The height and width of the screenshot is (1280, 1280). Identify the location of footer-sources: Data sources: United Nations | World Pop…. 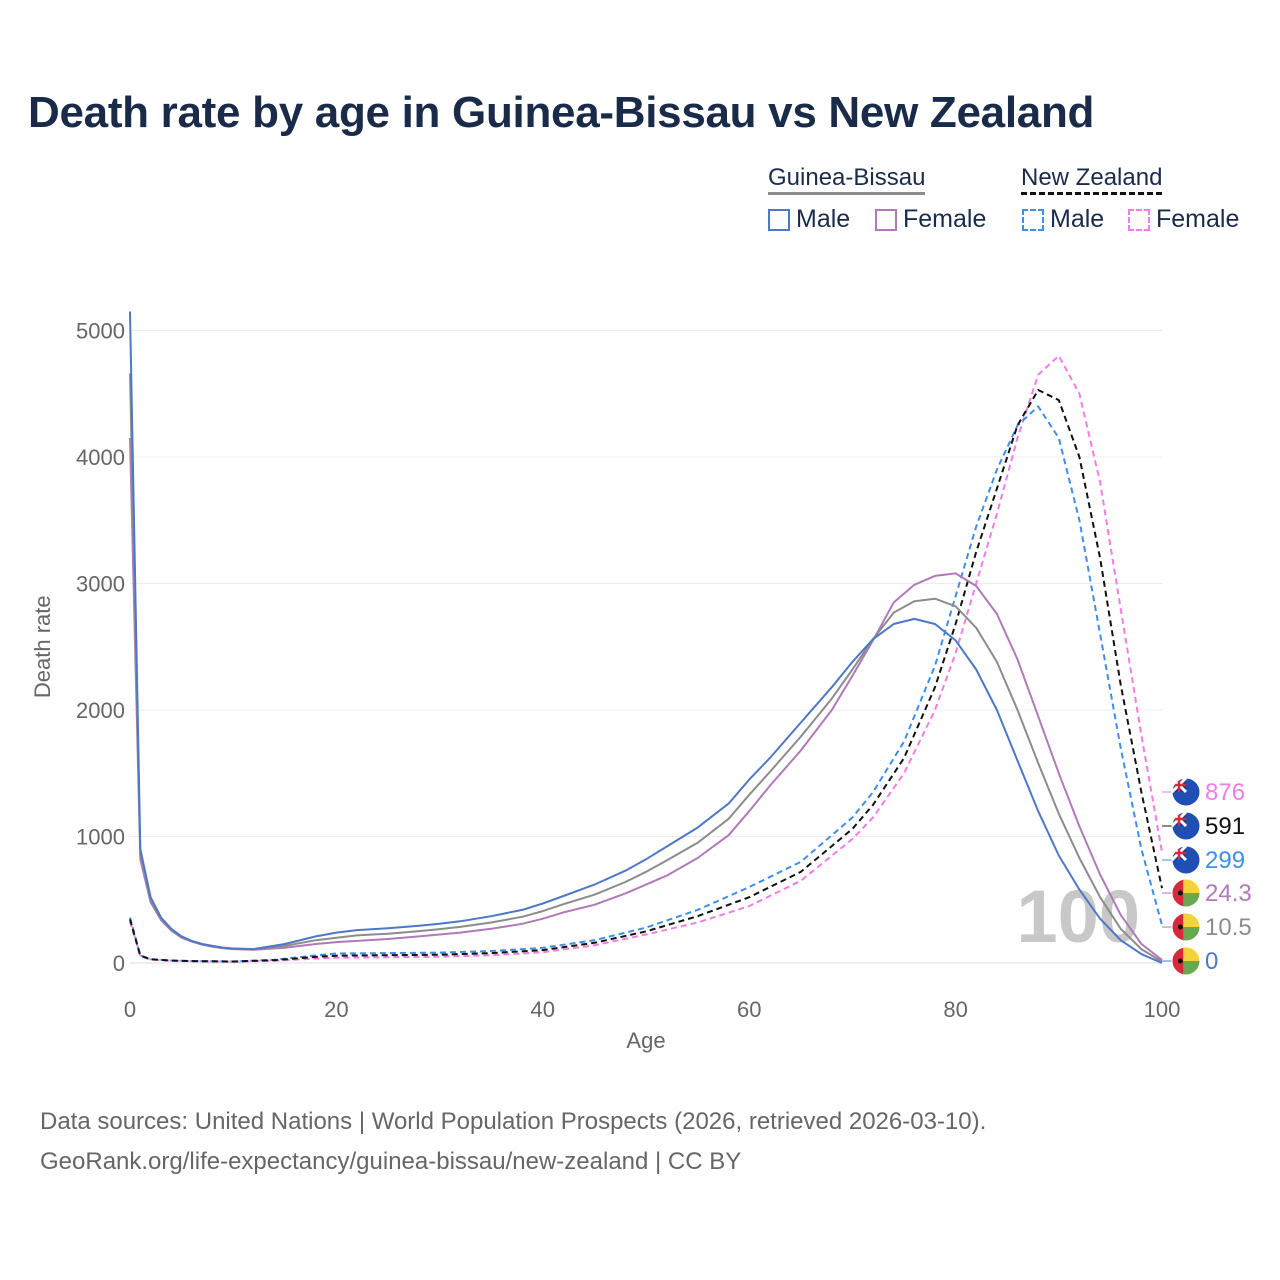
(513, 1121).